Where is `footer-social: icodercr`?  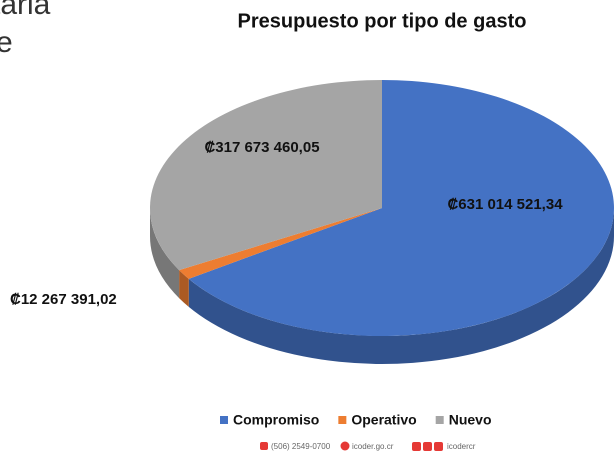
footer-social: icodercr is located at coordinates (461, 446).